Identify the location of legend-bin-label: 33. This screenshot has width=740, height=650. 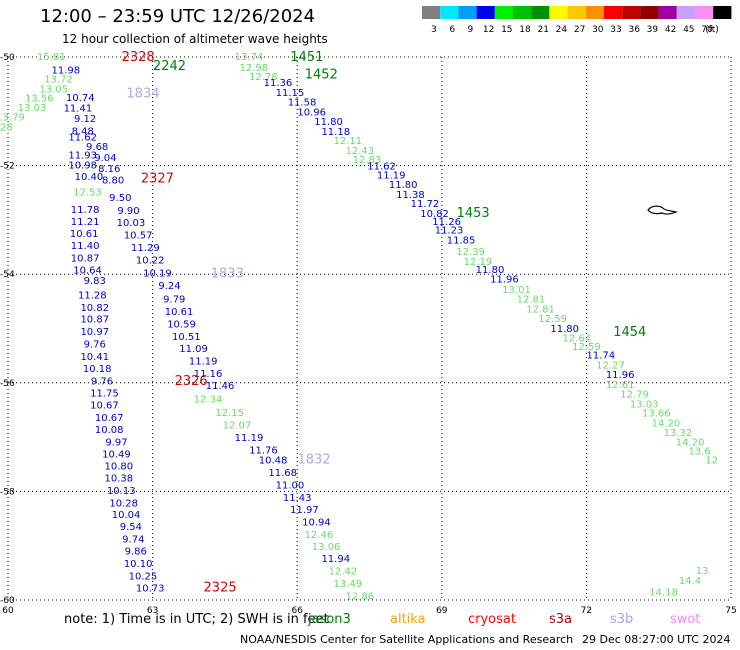
(615, 30).